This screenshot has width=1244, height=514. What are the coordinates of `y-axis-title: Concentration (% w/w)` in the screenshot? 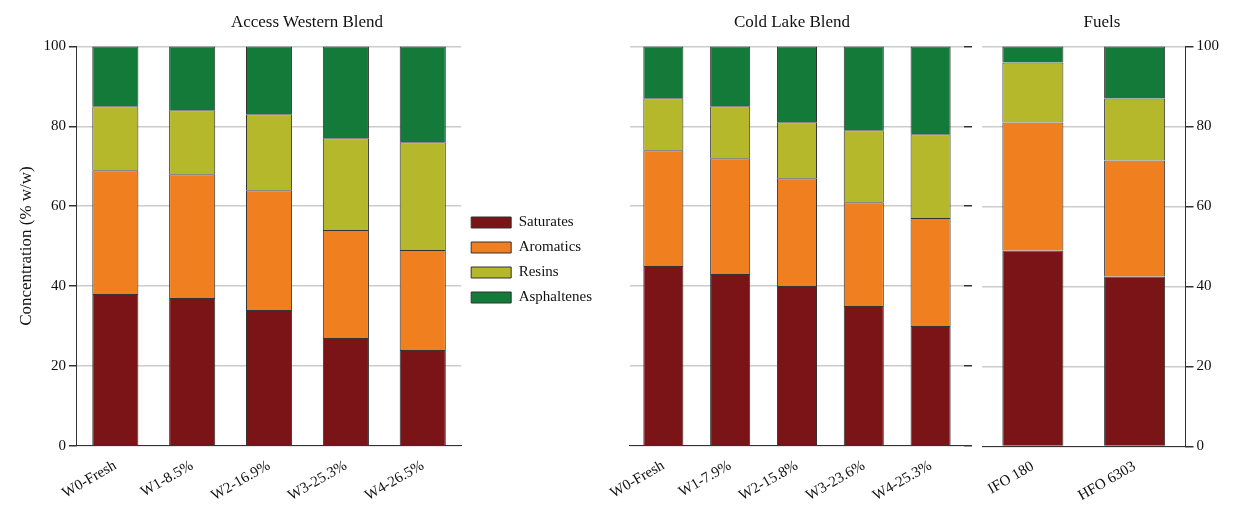 It's located at (25, 246).